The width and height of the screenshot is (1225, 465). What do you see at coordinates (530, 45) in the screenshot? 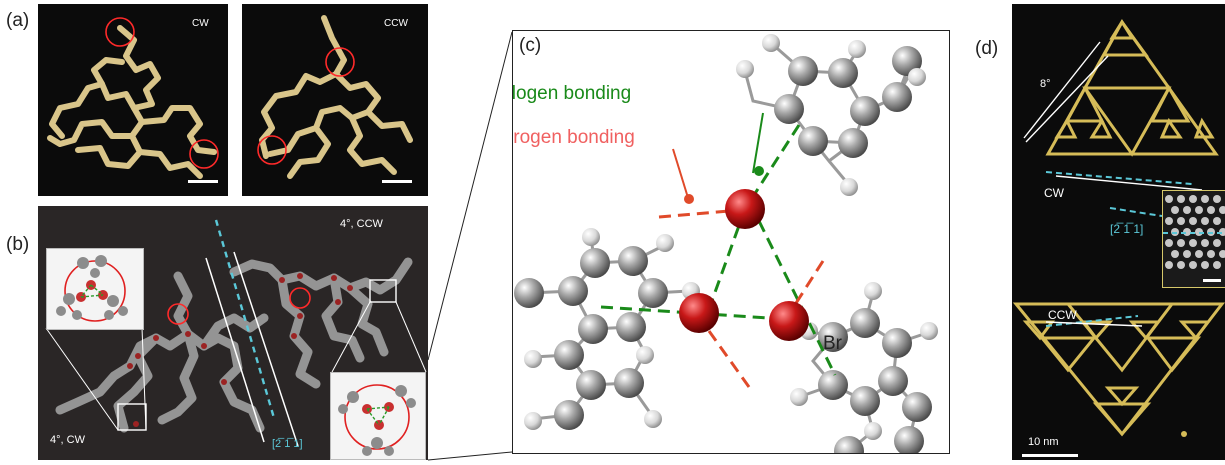
I see `panel-label-c: (c)` at bounding box center [530, 45].